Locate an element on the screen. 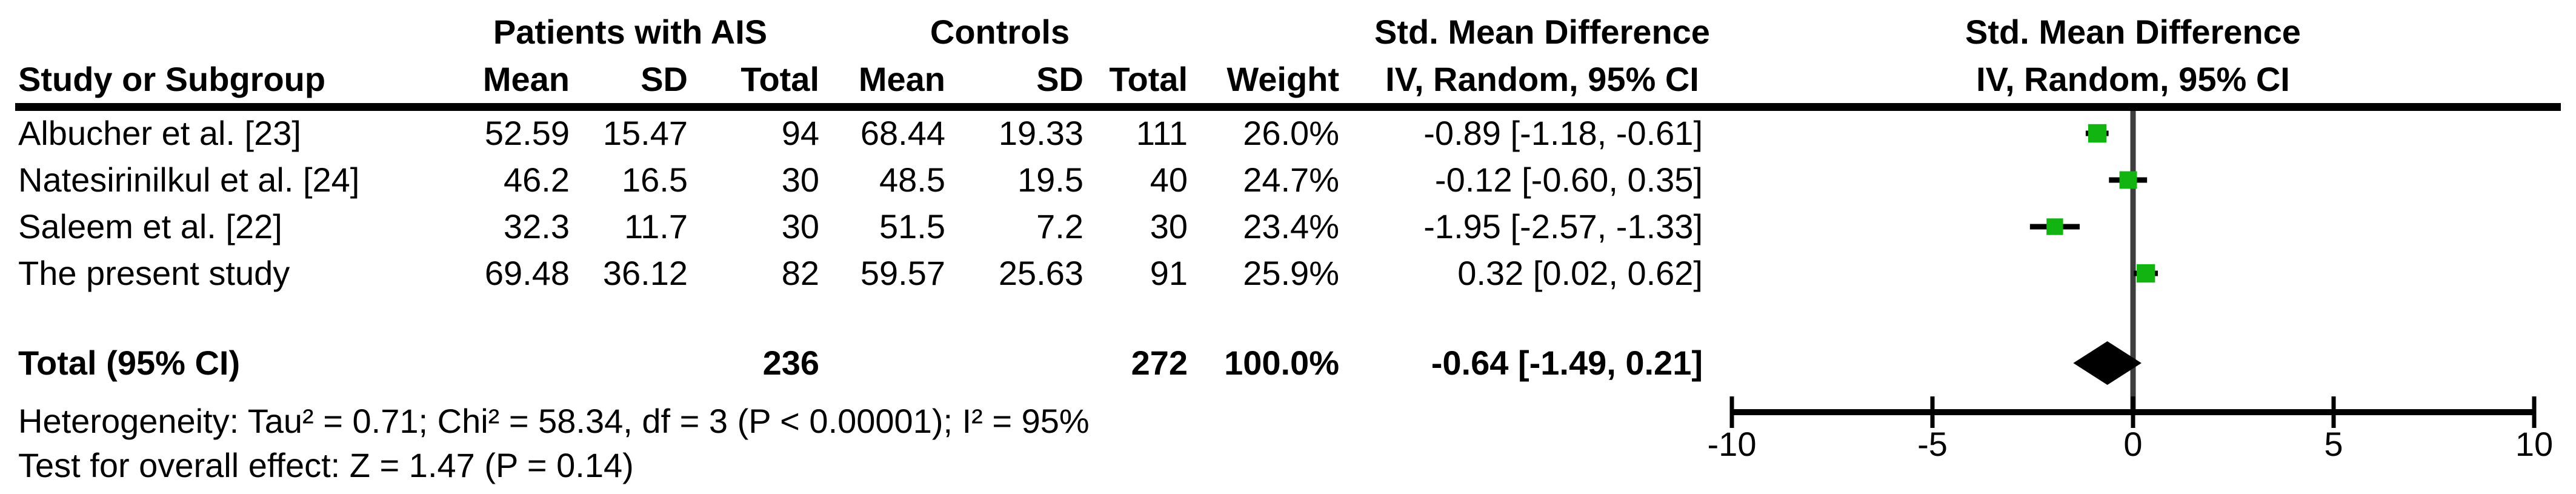  study-sd-exp: 15.47 is located at coordinates (645, 133).